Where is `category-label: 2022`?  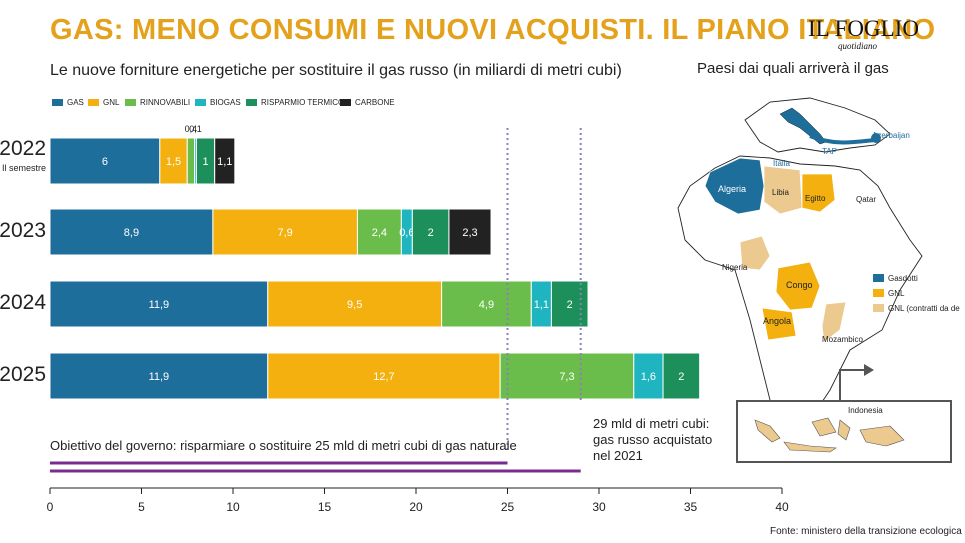 category-label: 2022 is located at coordinates (23, 148).